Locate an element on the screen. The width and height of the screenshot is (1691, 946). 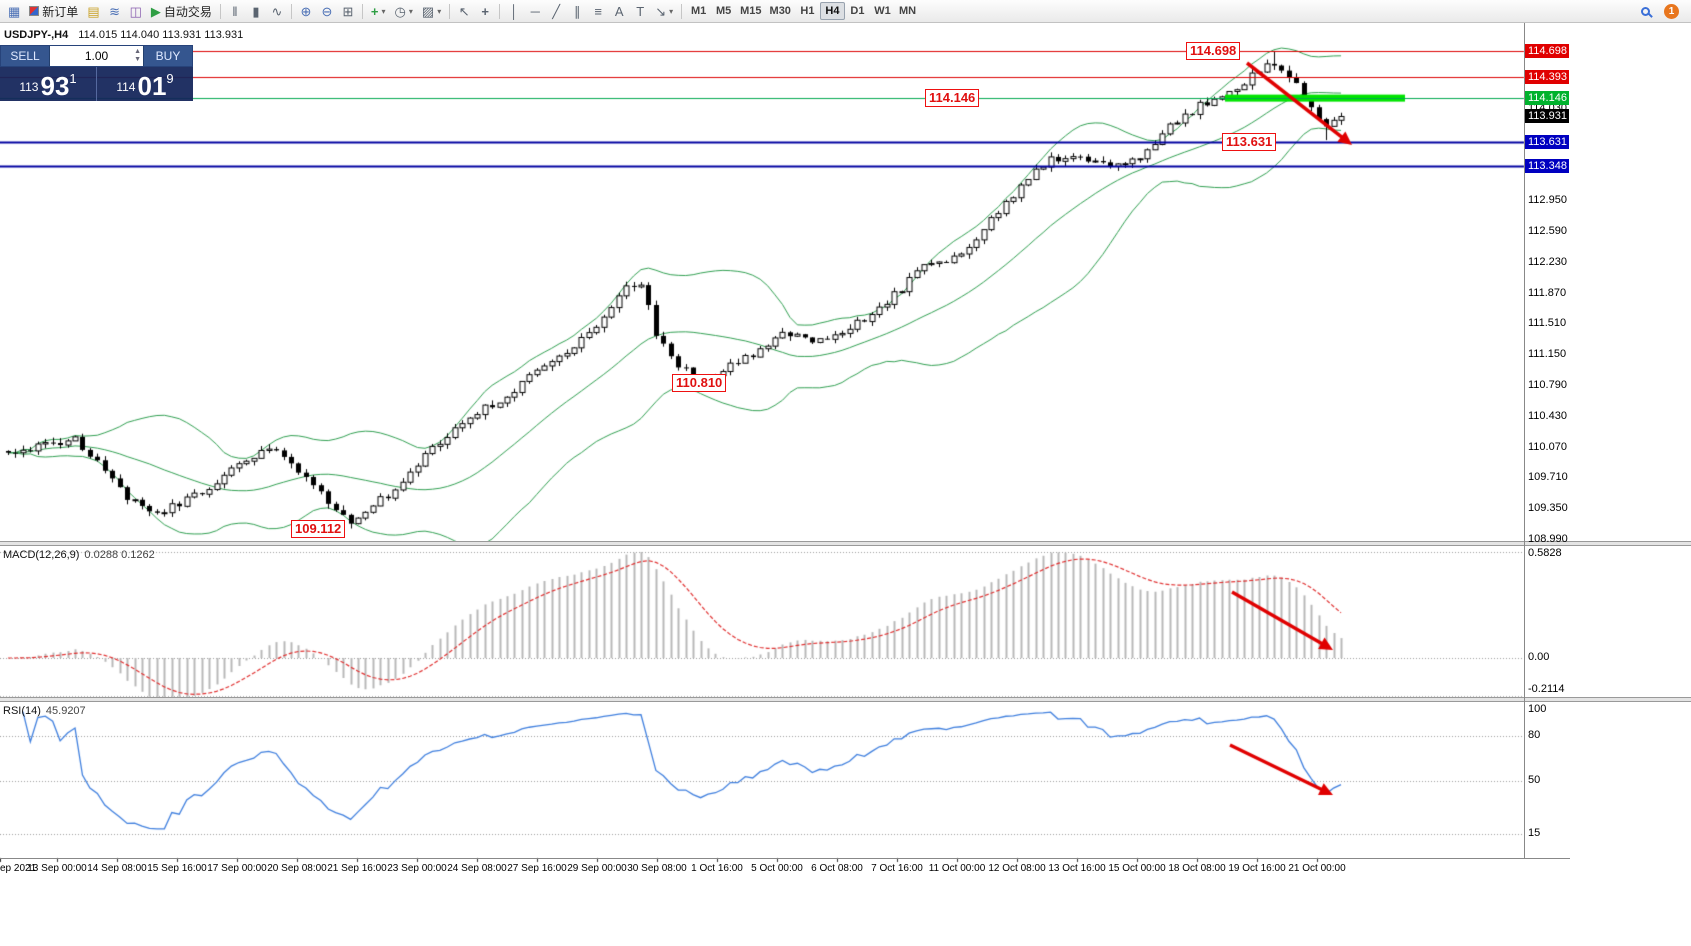
chart-bars-button: ‖ is located at coordinates (235, 11).